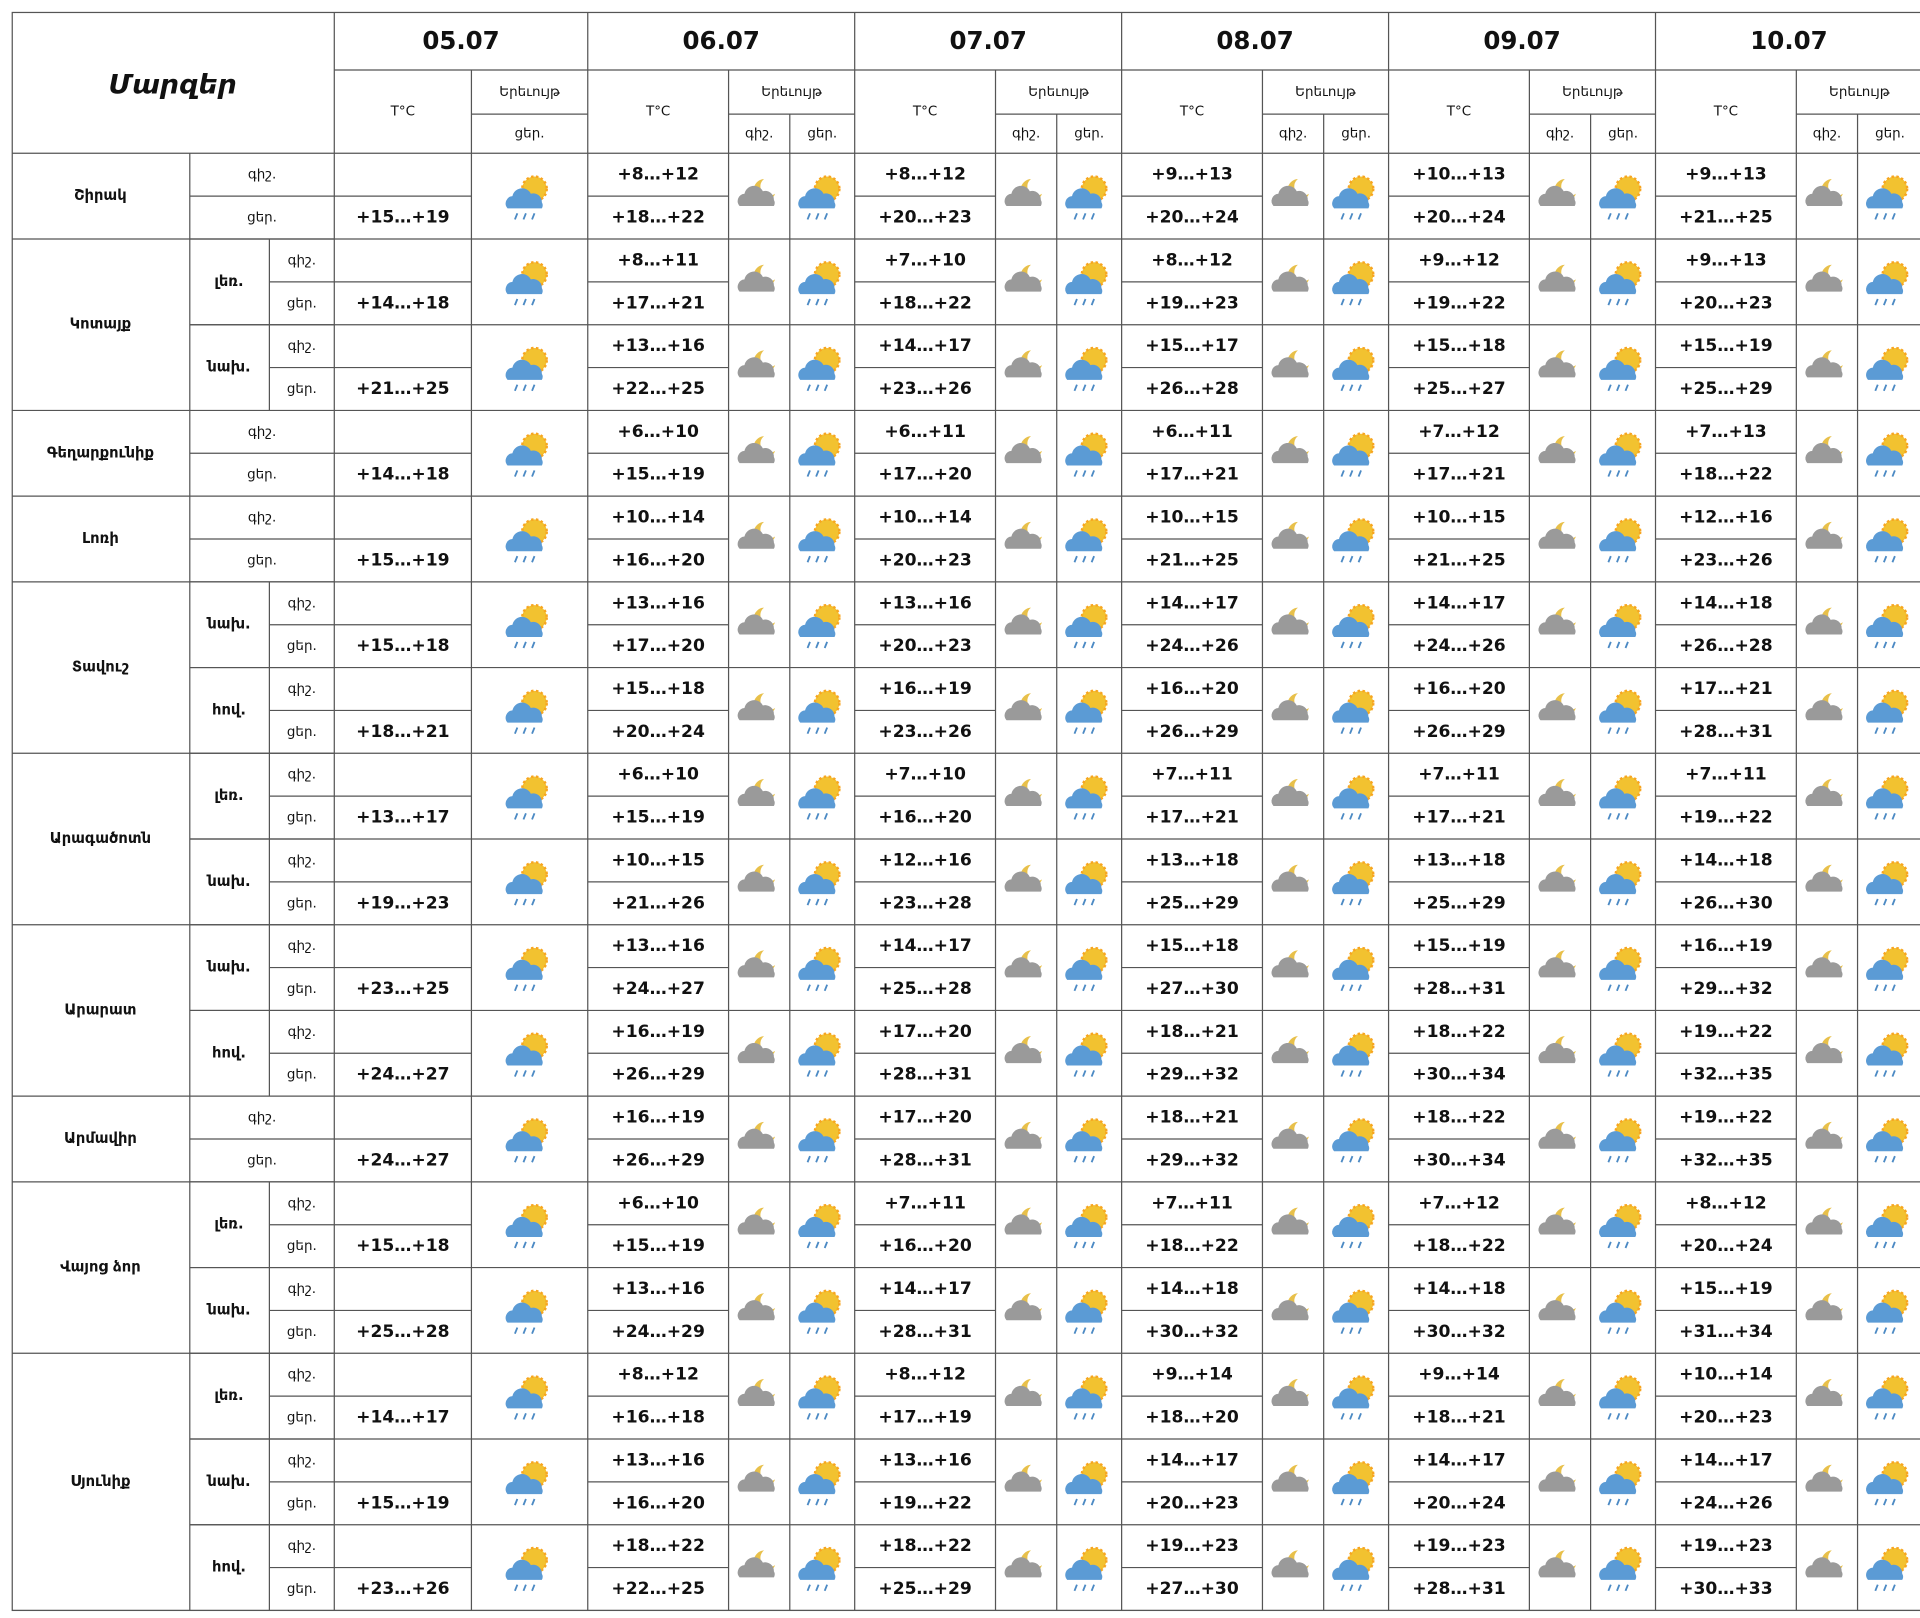 The image size is (1920, 1618). Describe the element at coordinates (925, 903) in the screenshot. I see `day-temp: +23…+28` at that location.